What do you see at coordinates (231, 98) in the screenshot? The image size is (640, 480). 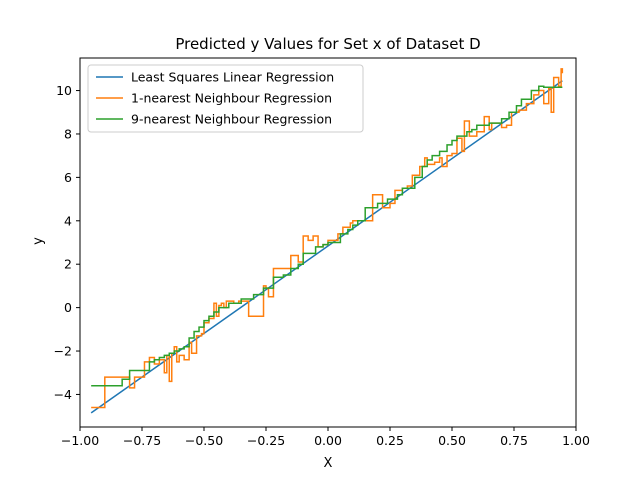 I see `legend-label-2: 1-nearest Neighbour Regression` at bounding box center [231, 98].